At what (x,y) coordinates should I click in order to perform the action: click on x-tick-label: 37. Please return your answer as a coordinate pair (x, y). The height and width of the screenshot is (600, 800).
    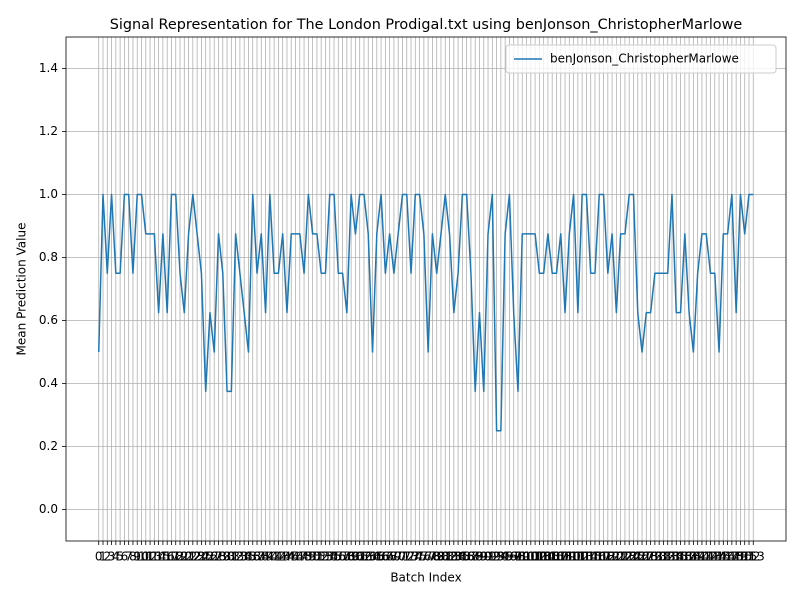
    Looking at the image, I should click on (256, 557).